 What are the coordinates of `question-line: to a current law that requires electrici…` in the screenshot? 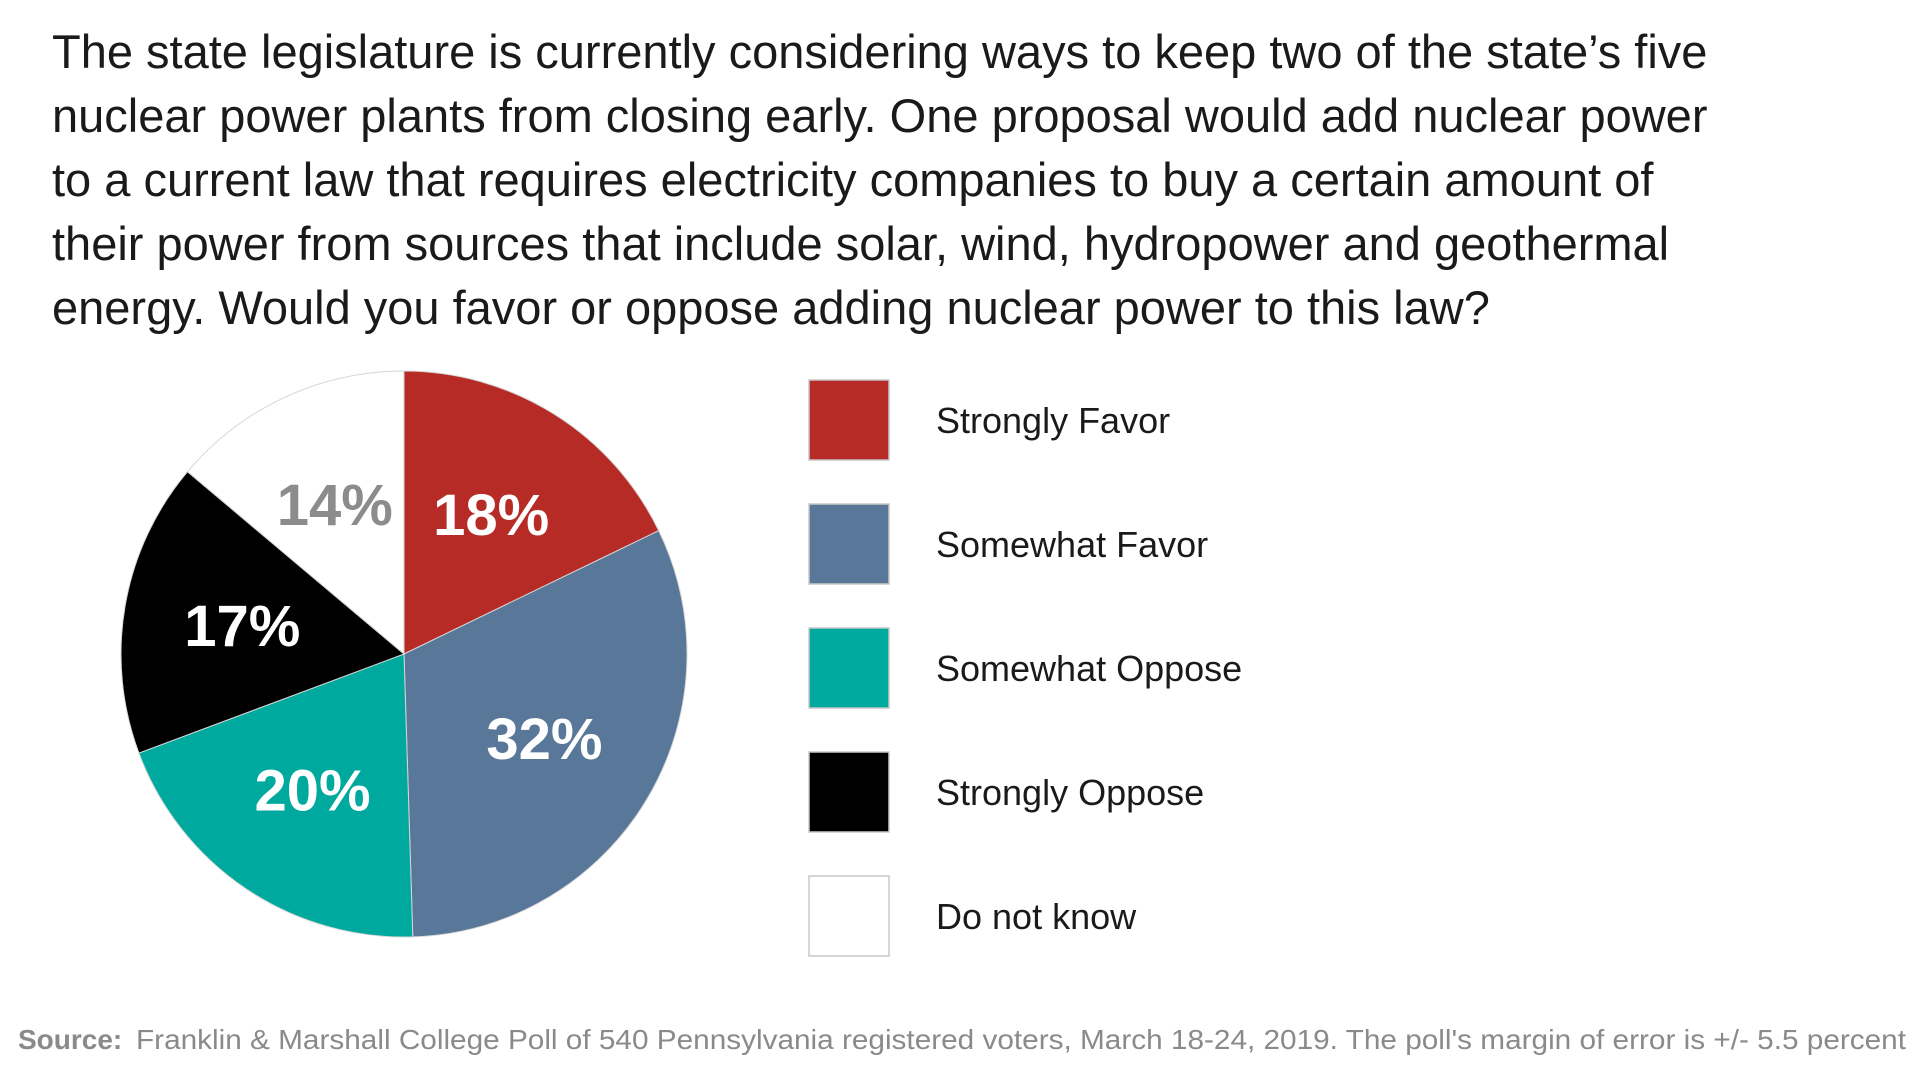 It's located at (853, 179).